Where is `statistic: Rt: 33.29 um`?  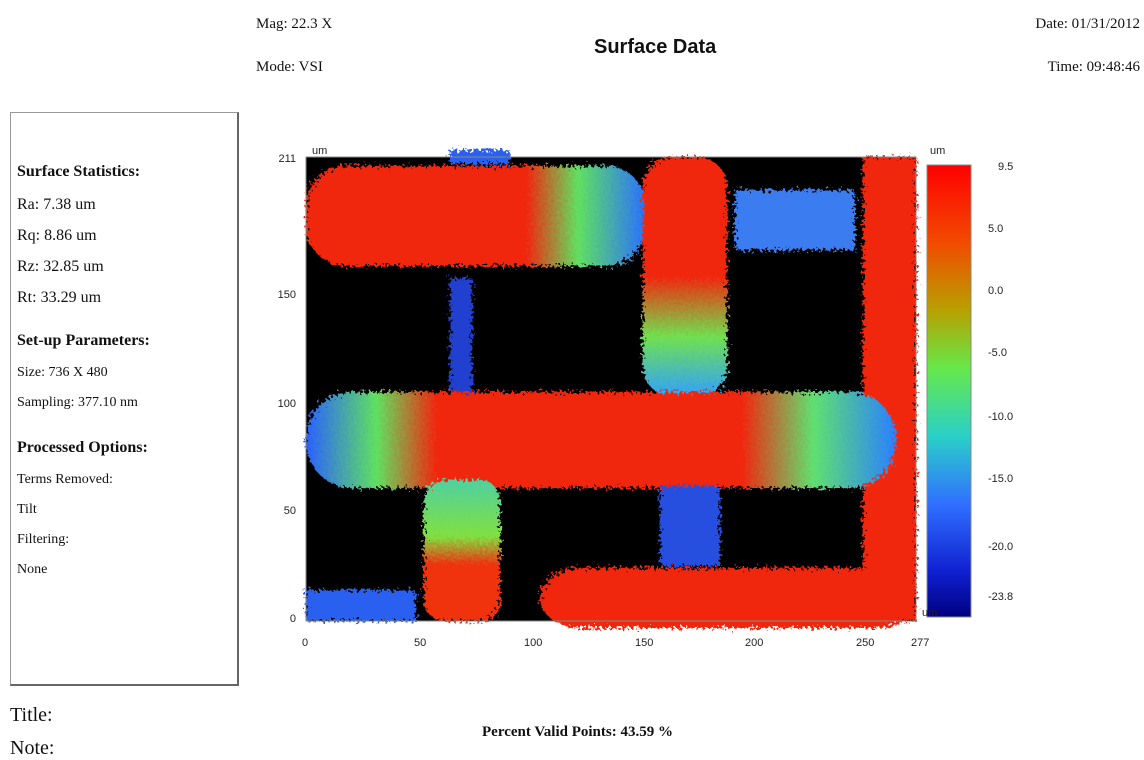
statistic: Rt: 33.29 um is located at coordinates (59, 297).